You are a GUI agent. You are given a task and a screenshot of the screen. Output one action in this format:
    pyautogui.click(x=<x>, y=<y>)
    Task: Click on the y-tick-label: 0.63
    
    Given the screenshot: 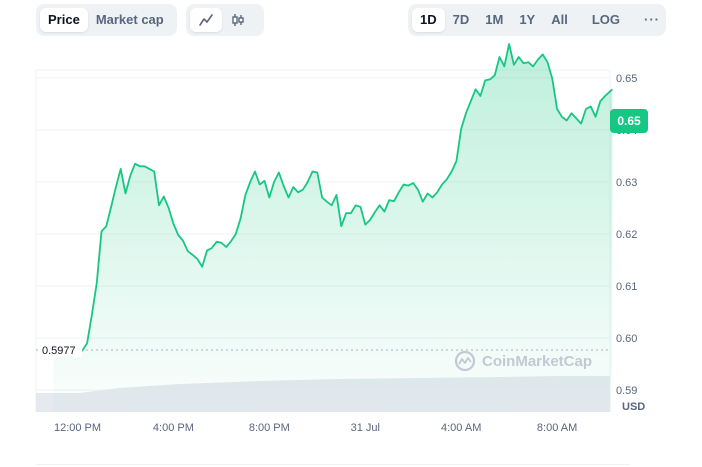 What is the action you would take?
    pyautogui.click(x=626, y=183)
    